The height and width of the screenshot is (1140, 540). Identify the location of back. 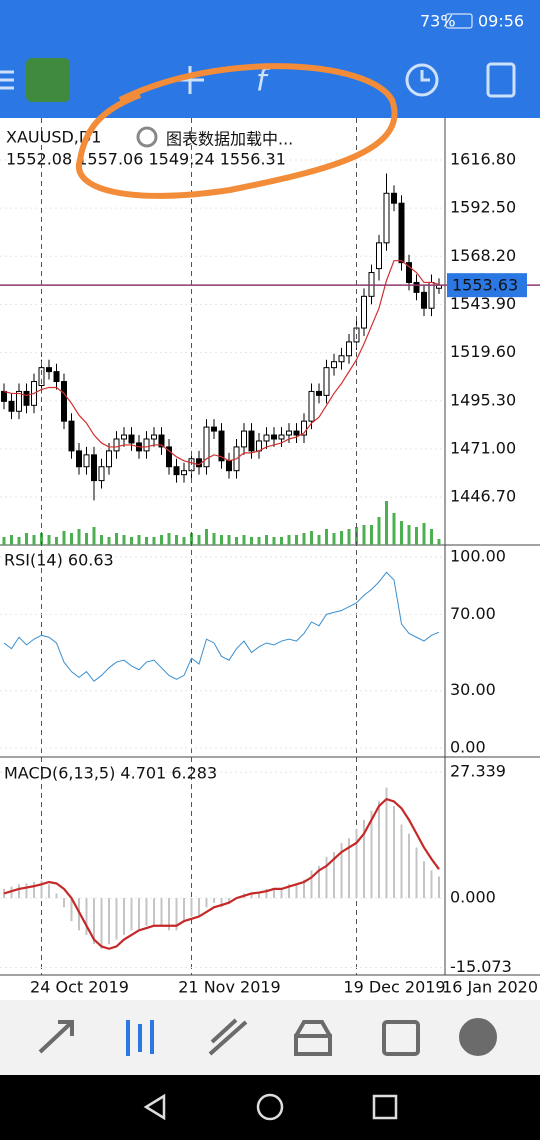
(154, 1107).